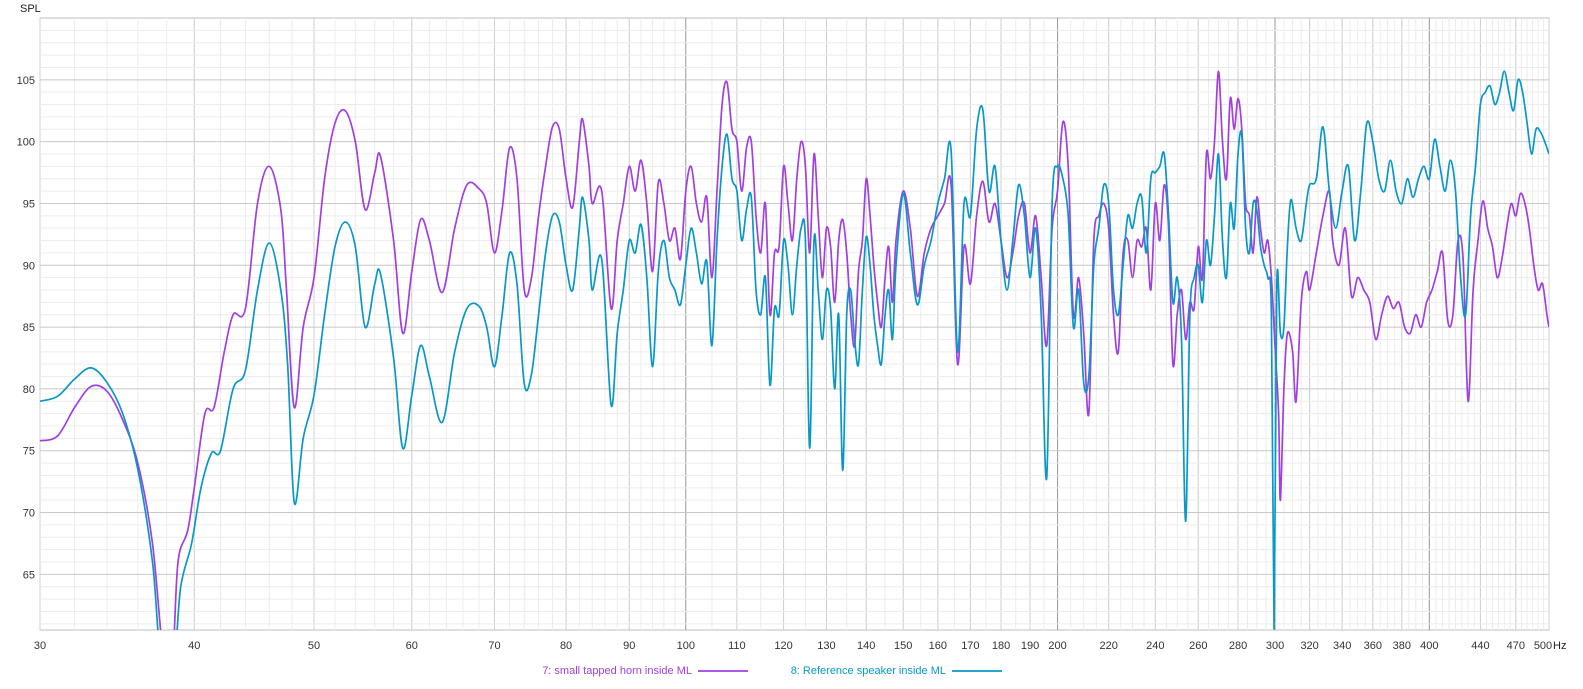  I want to click on x-tick-label: 70, so click(494, 646).